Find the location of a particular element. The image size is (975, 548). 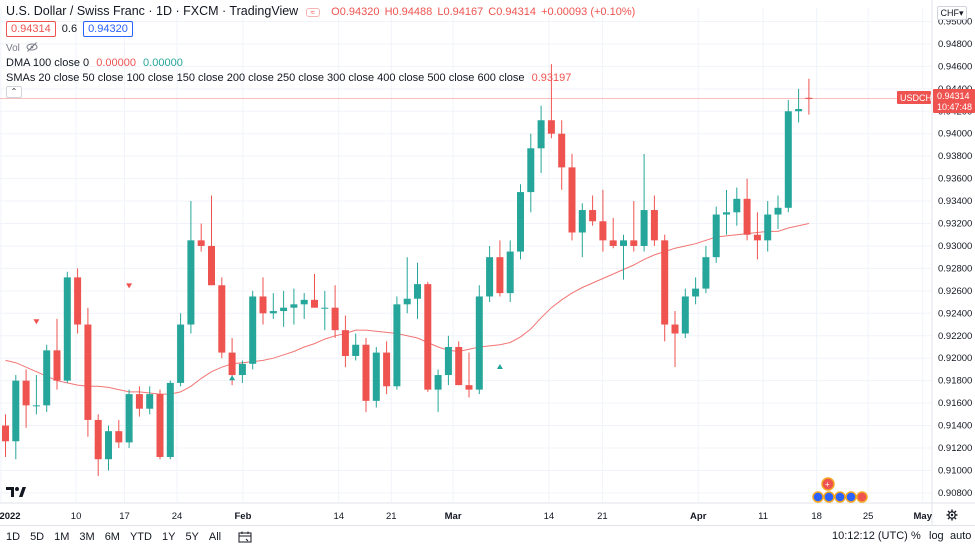

auto-scale-button: auto is located at coordinates (961, 536).